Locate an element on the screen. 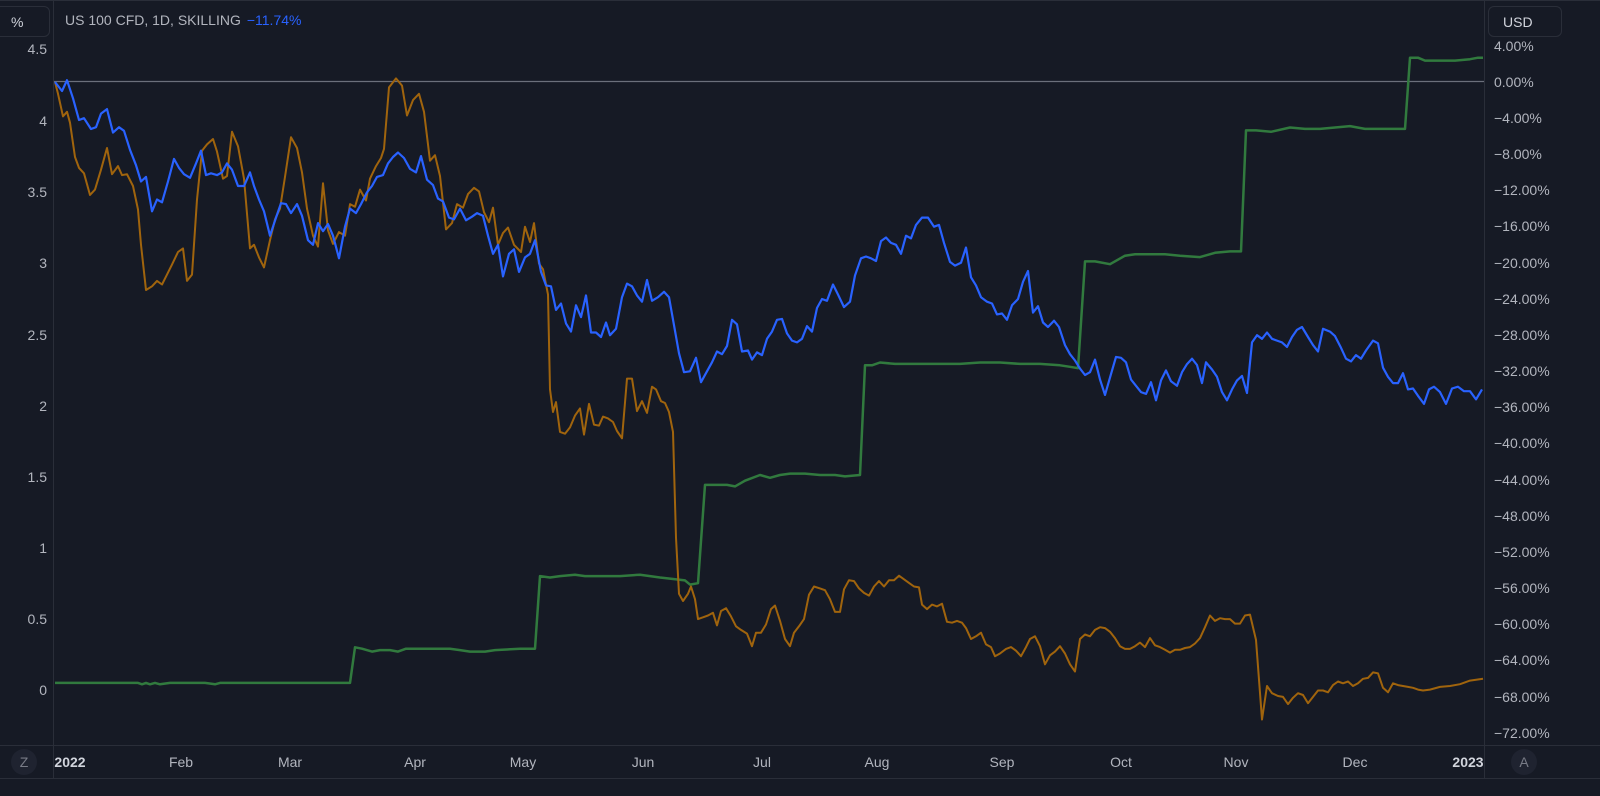  left-axis-tick-label: 2 is located at coordinates (43, 406).